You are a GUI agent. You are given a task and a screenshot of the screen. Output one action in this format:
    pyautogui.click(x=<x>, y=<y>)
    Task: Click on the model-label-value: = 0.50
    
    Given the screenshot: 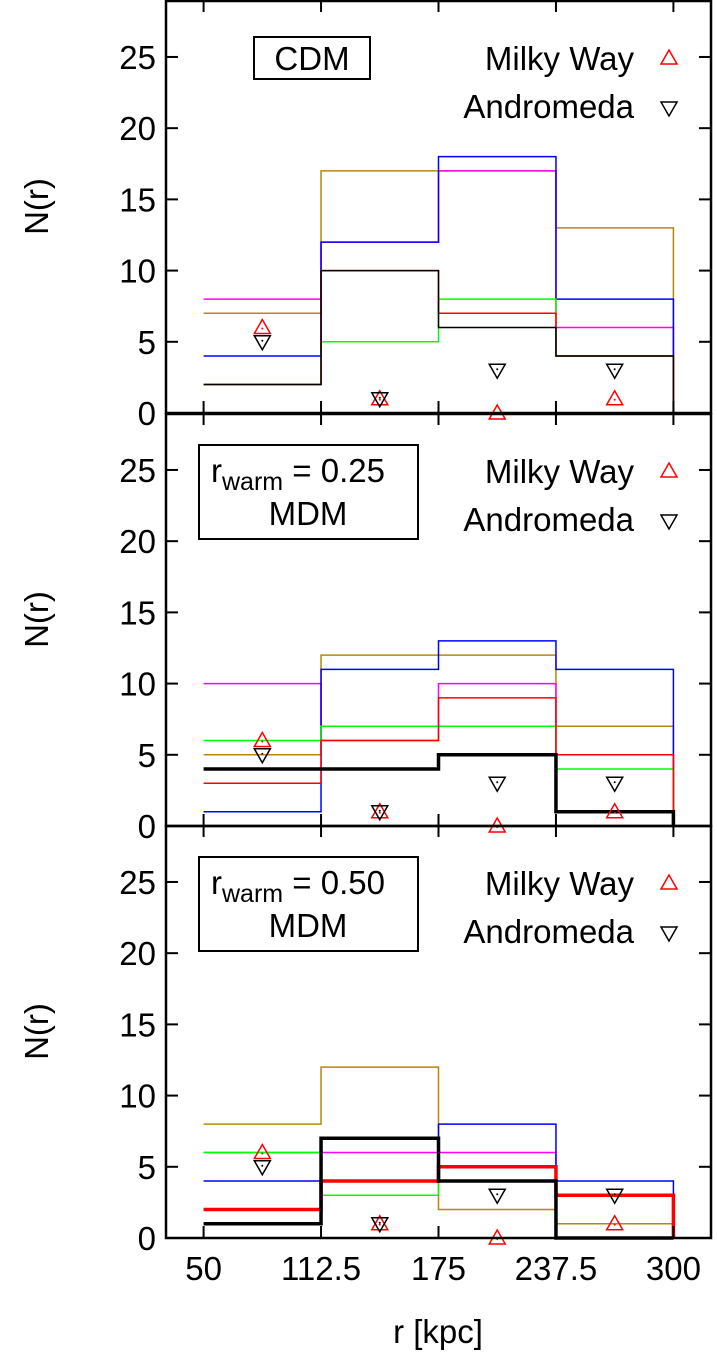 What is the action you would take?
    pyautogui.click(x=334, y=882)
    